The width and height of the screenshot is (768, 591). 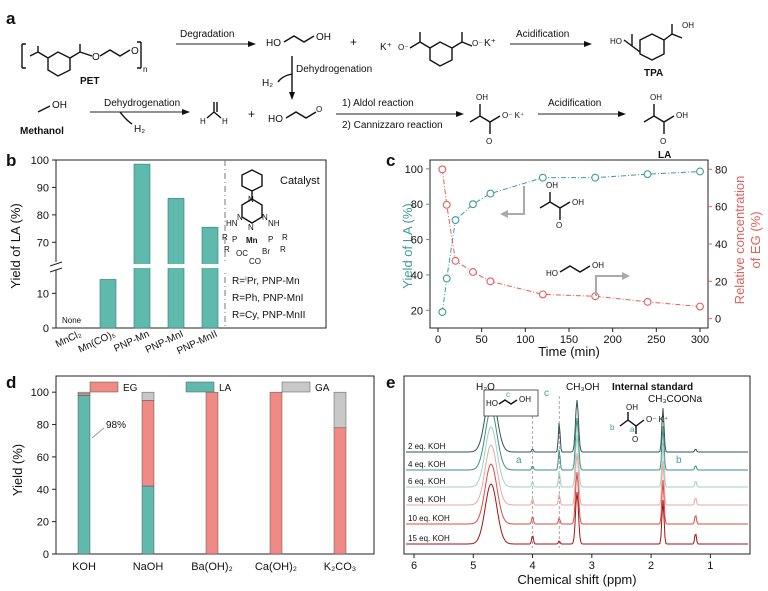 What do you see at coordinates (427, 446) in the screenshot?
I see `chart-e-spectrum-label: 2 eq. KOH` at bounding box center [427, 446].